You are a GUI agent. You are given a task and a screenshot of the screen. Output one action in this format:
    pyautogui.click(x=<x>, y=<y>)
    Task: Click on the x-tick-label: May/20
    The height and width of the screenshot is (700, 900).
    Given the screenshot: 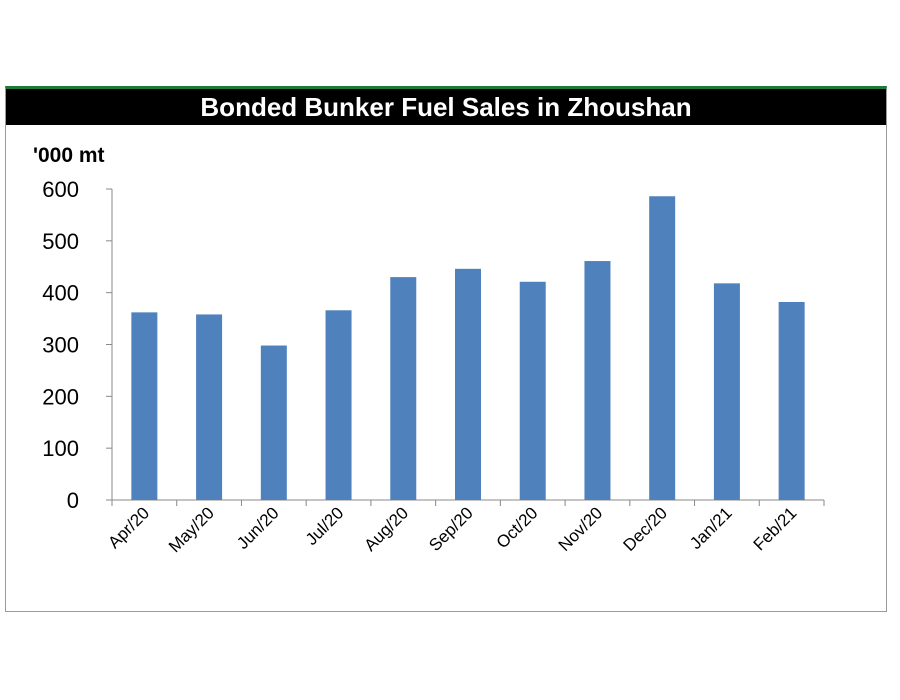 What is the action you would take?
    pyautogui.click(x=191, y=529)
    